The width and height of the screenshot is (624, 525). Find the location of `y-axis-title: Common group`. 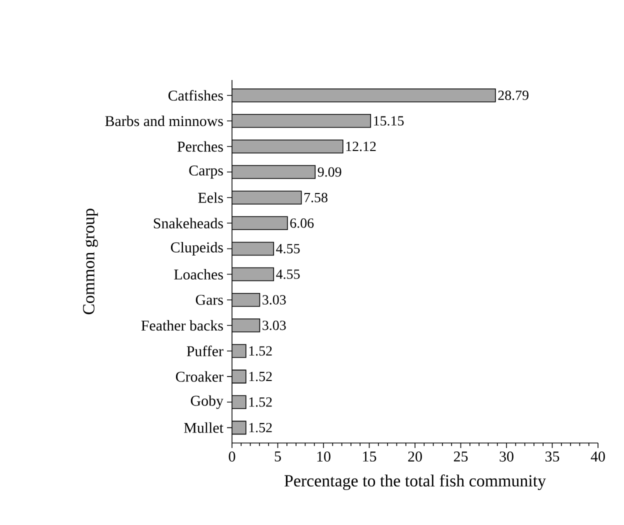

y-axis-title: Common group is located at coordinates (90, 261).